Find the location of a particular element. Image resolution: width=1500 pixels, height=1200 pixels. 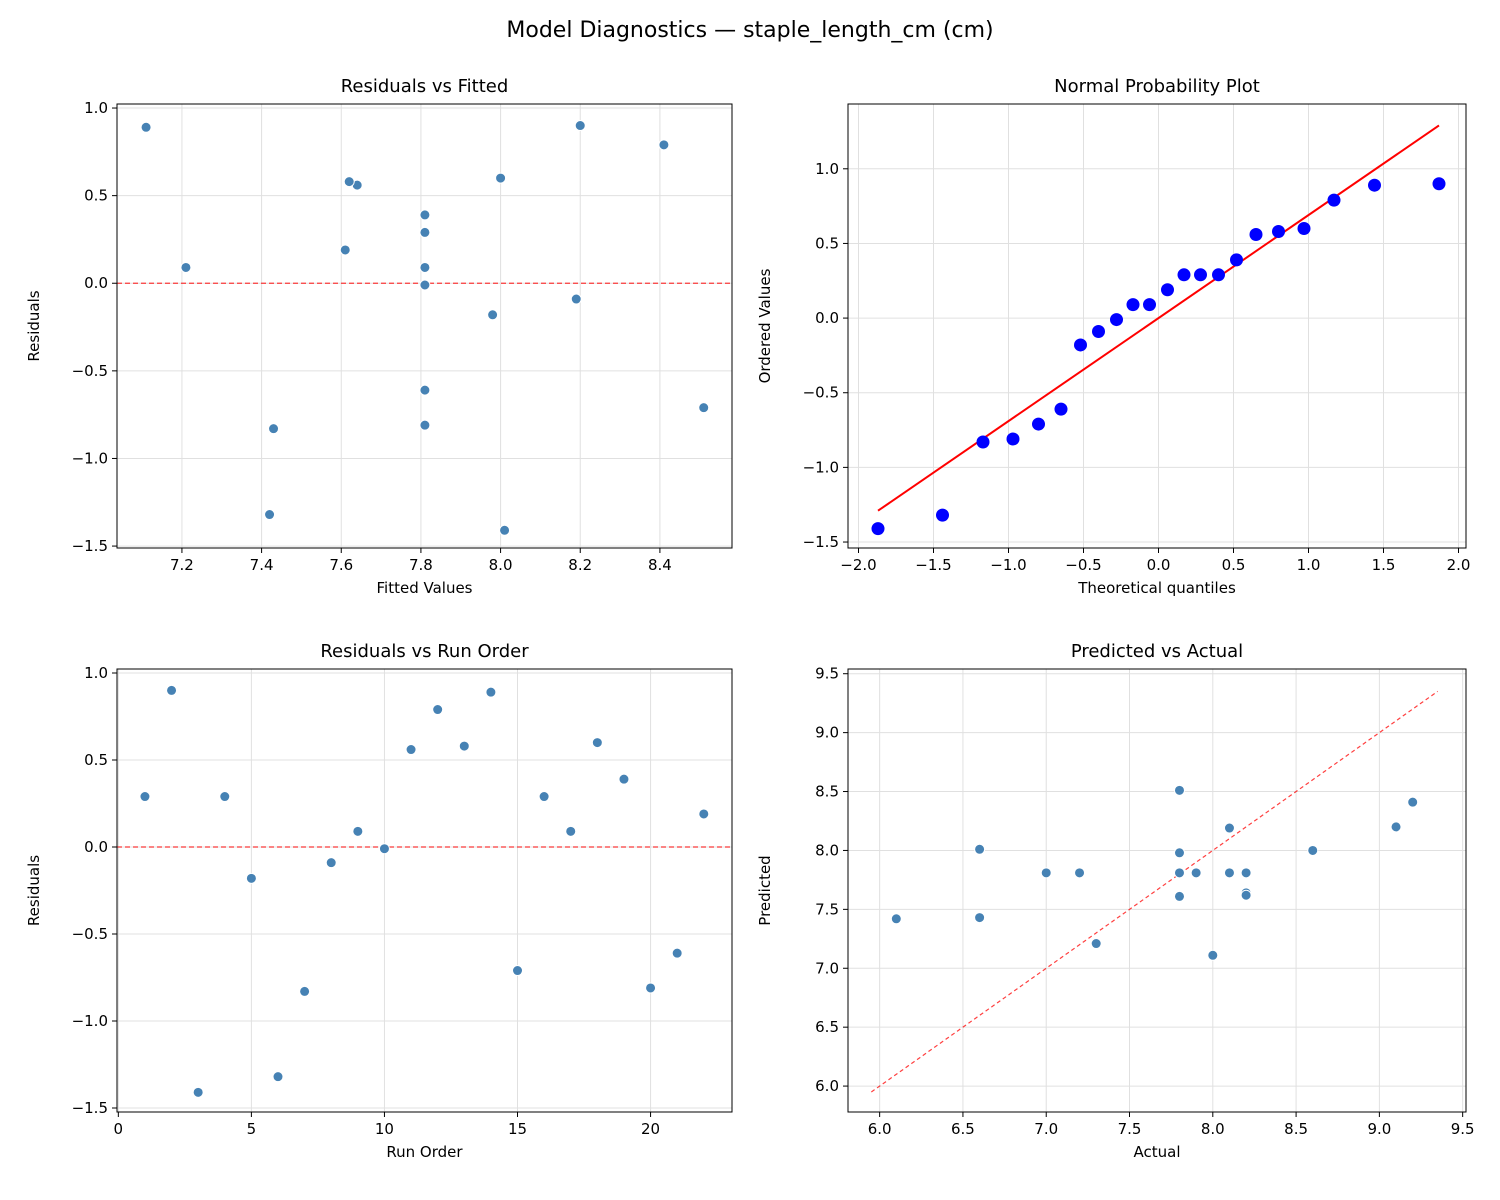

x-tick-label: 7.4 is located at coordinates (262, 565).